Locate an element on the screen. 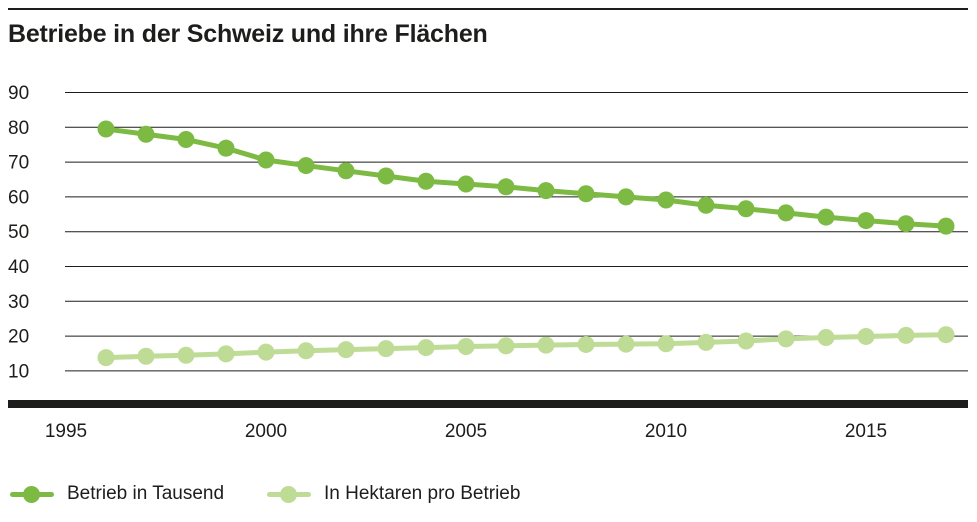 The width and height of the screenshot is (977, 522). y-tick-label: 90 is located at coordinates (18, 93).